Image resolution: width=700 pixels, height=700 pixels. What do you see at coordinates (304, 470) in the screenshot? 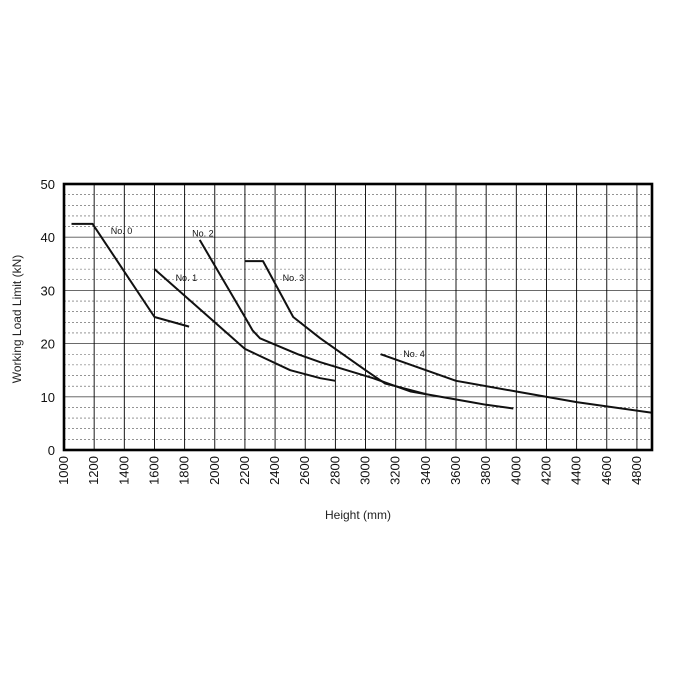
I see `x-tick-label: 2600` at bounding box center [304, 470].